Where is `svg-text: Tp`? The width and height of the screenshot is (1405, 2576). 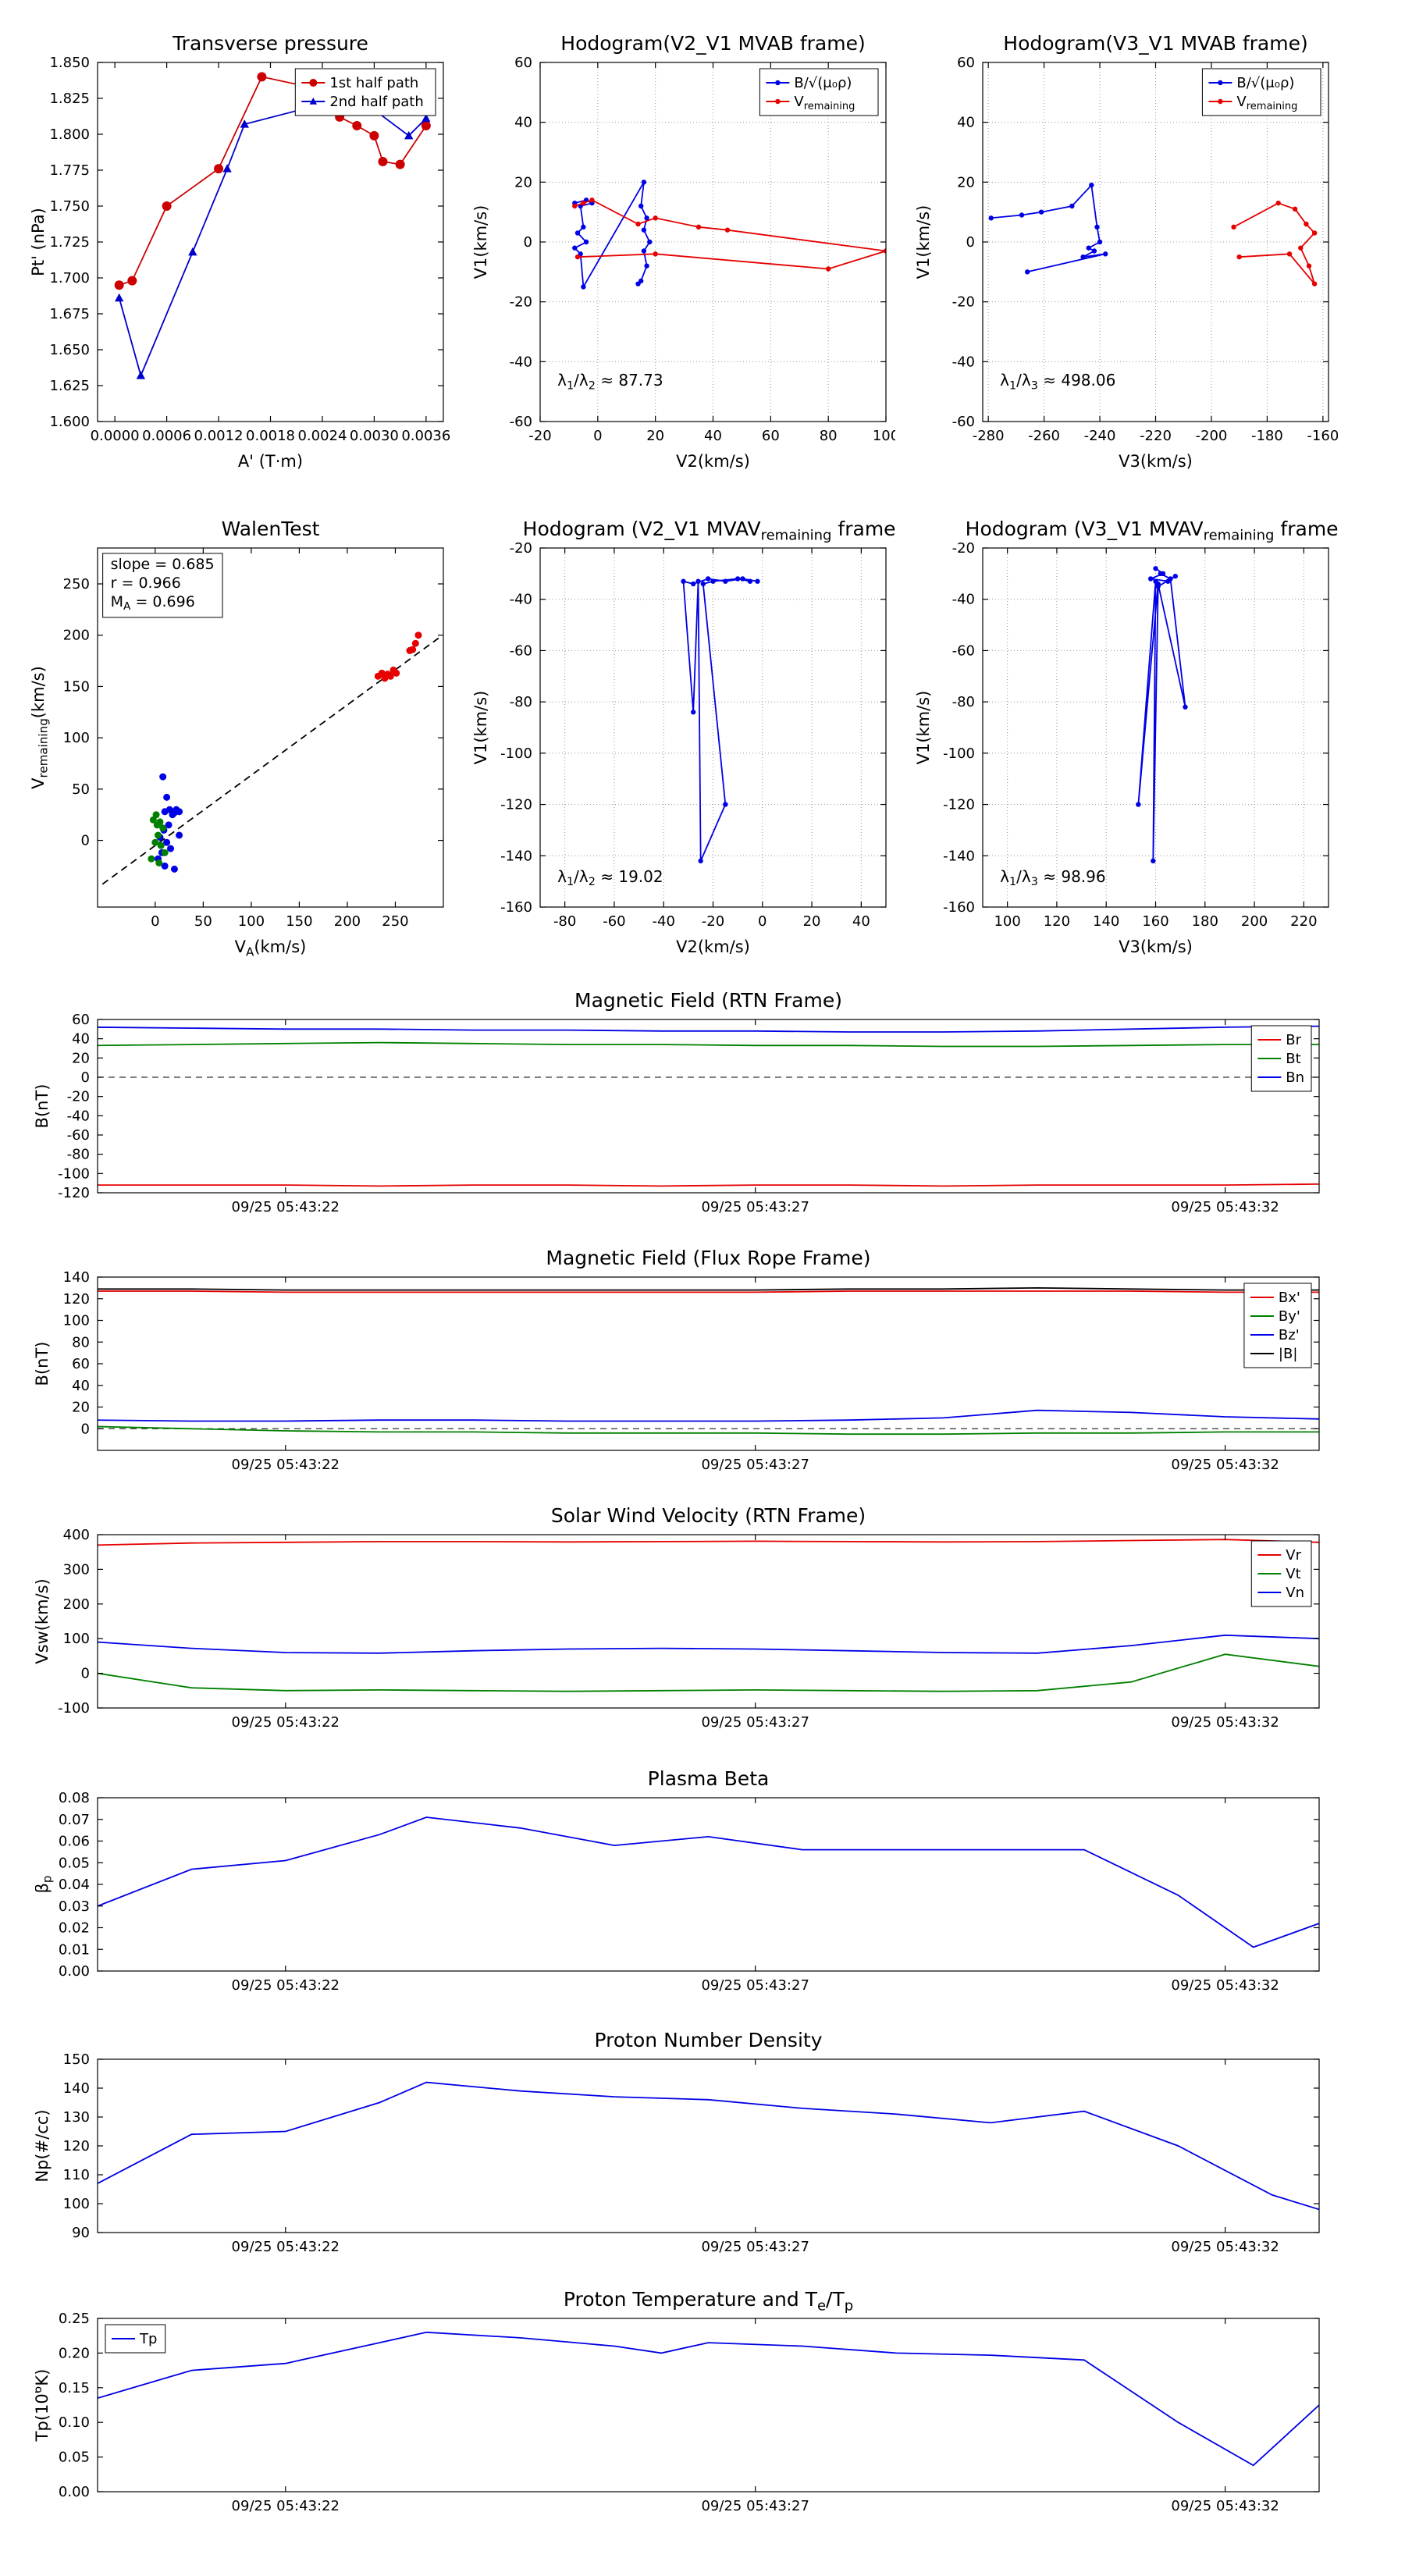
svg-text: Tp is located at coordinates (148, 2339).